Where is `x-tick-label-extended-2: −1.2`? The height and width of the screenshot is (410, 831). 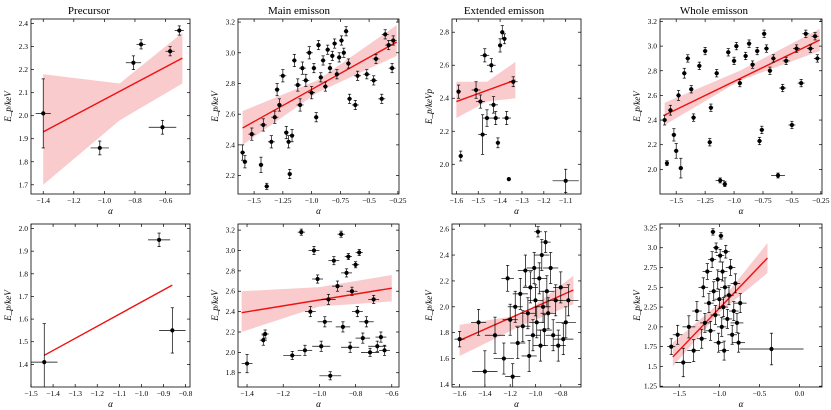
x-tick-label-extended-2: −1.2 is located at coordinates (510, 393).